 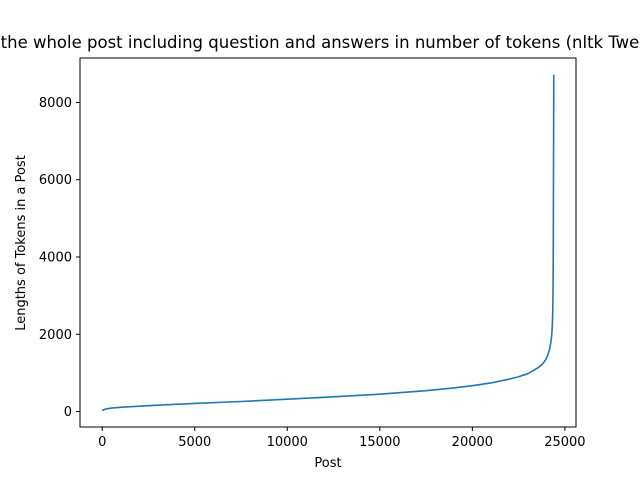 I want to click on y-axis-ticks: 0 2000 4000 6000 8000, so click(x=59, y=258).